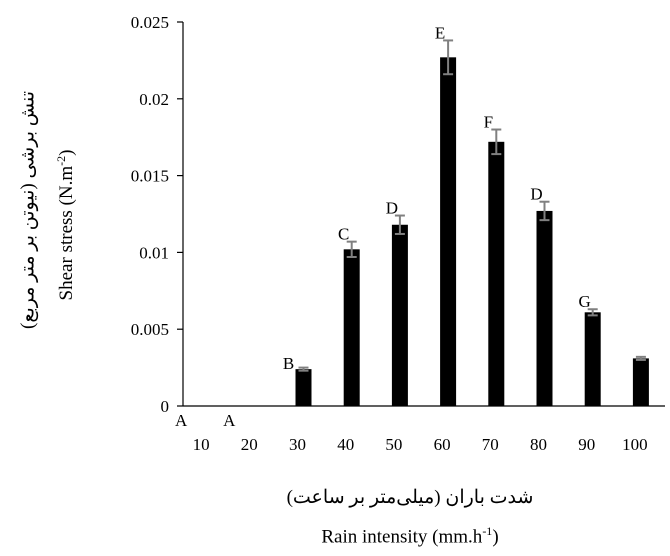 Image resolution: width=670 pixels, height=556 pixels. What do you see at coordinates (420, 444) in the screenshot?
I see `x-tick-labels: 10 20 30 40 50 60 70 80 90 100` at bounding box center [420, 444].